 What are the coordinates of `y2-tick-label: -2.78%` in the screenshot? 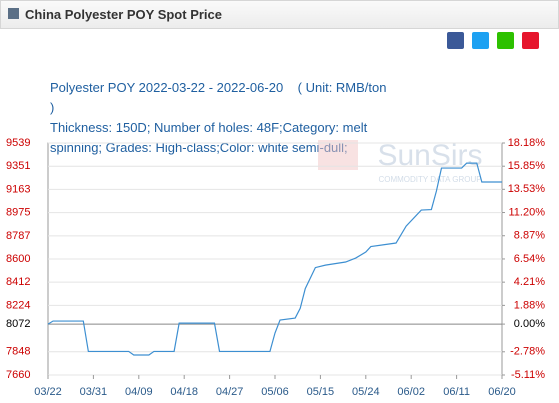 It's located at (527, 352).